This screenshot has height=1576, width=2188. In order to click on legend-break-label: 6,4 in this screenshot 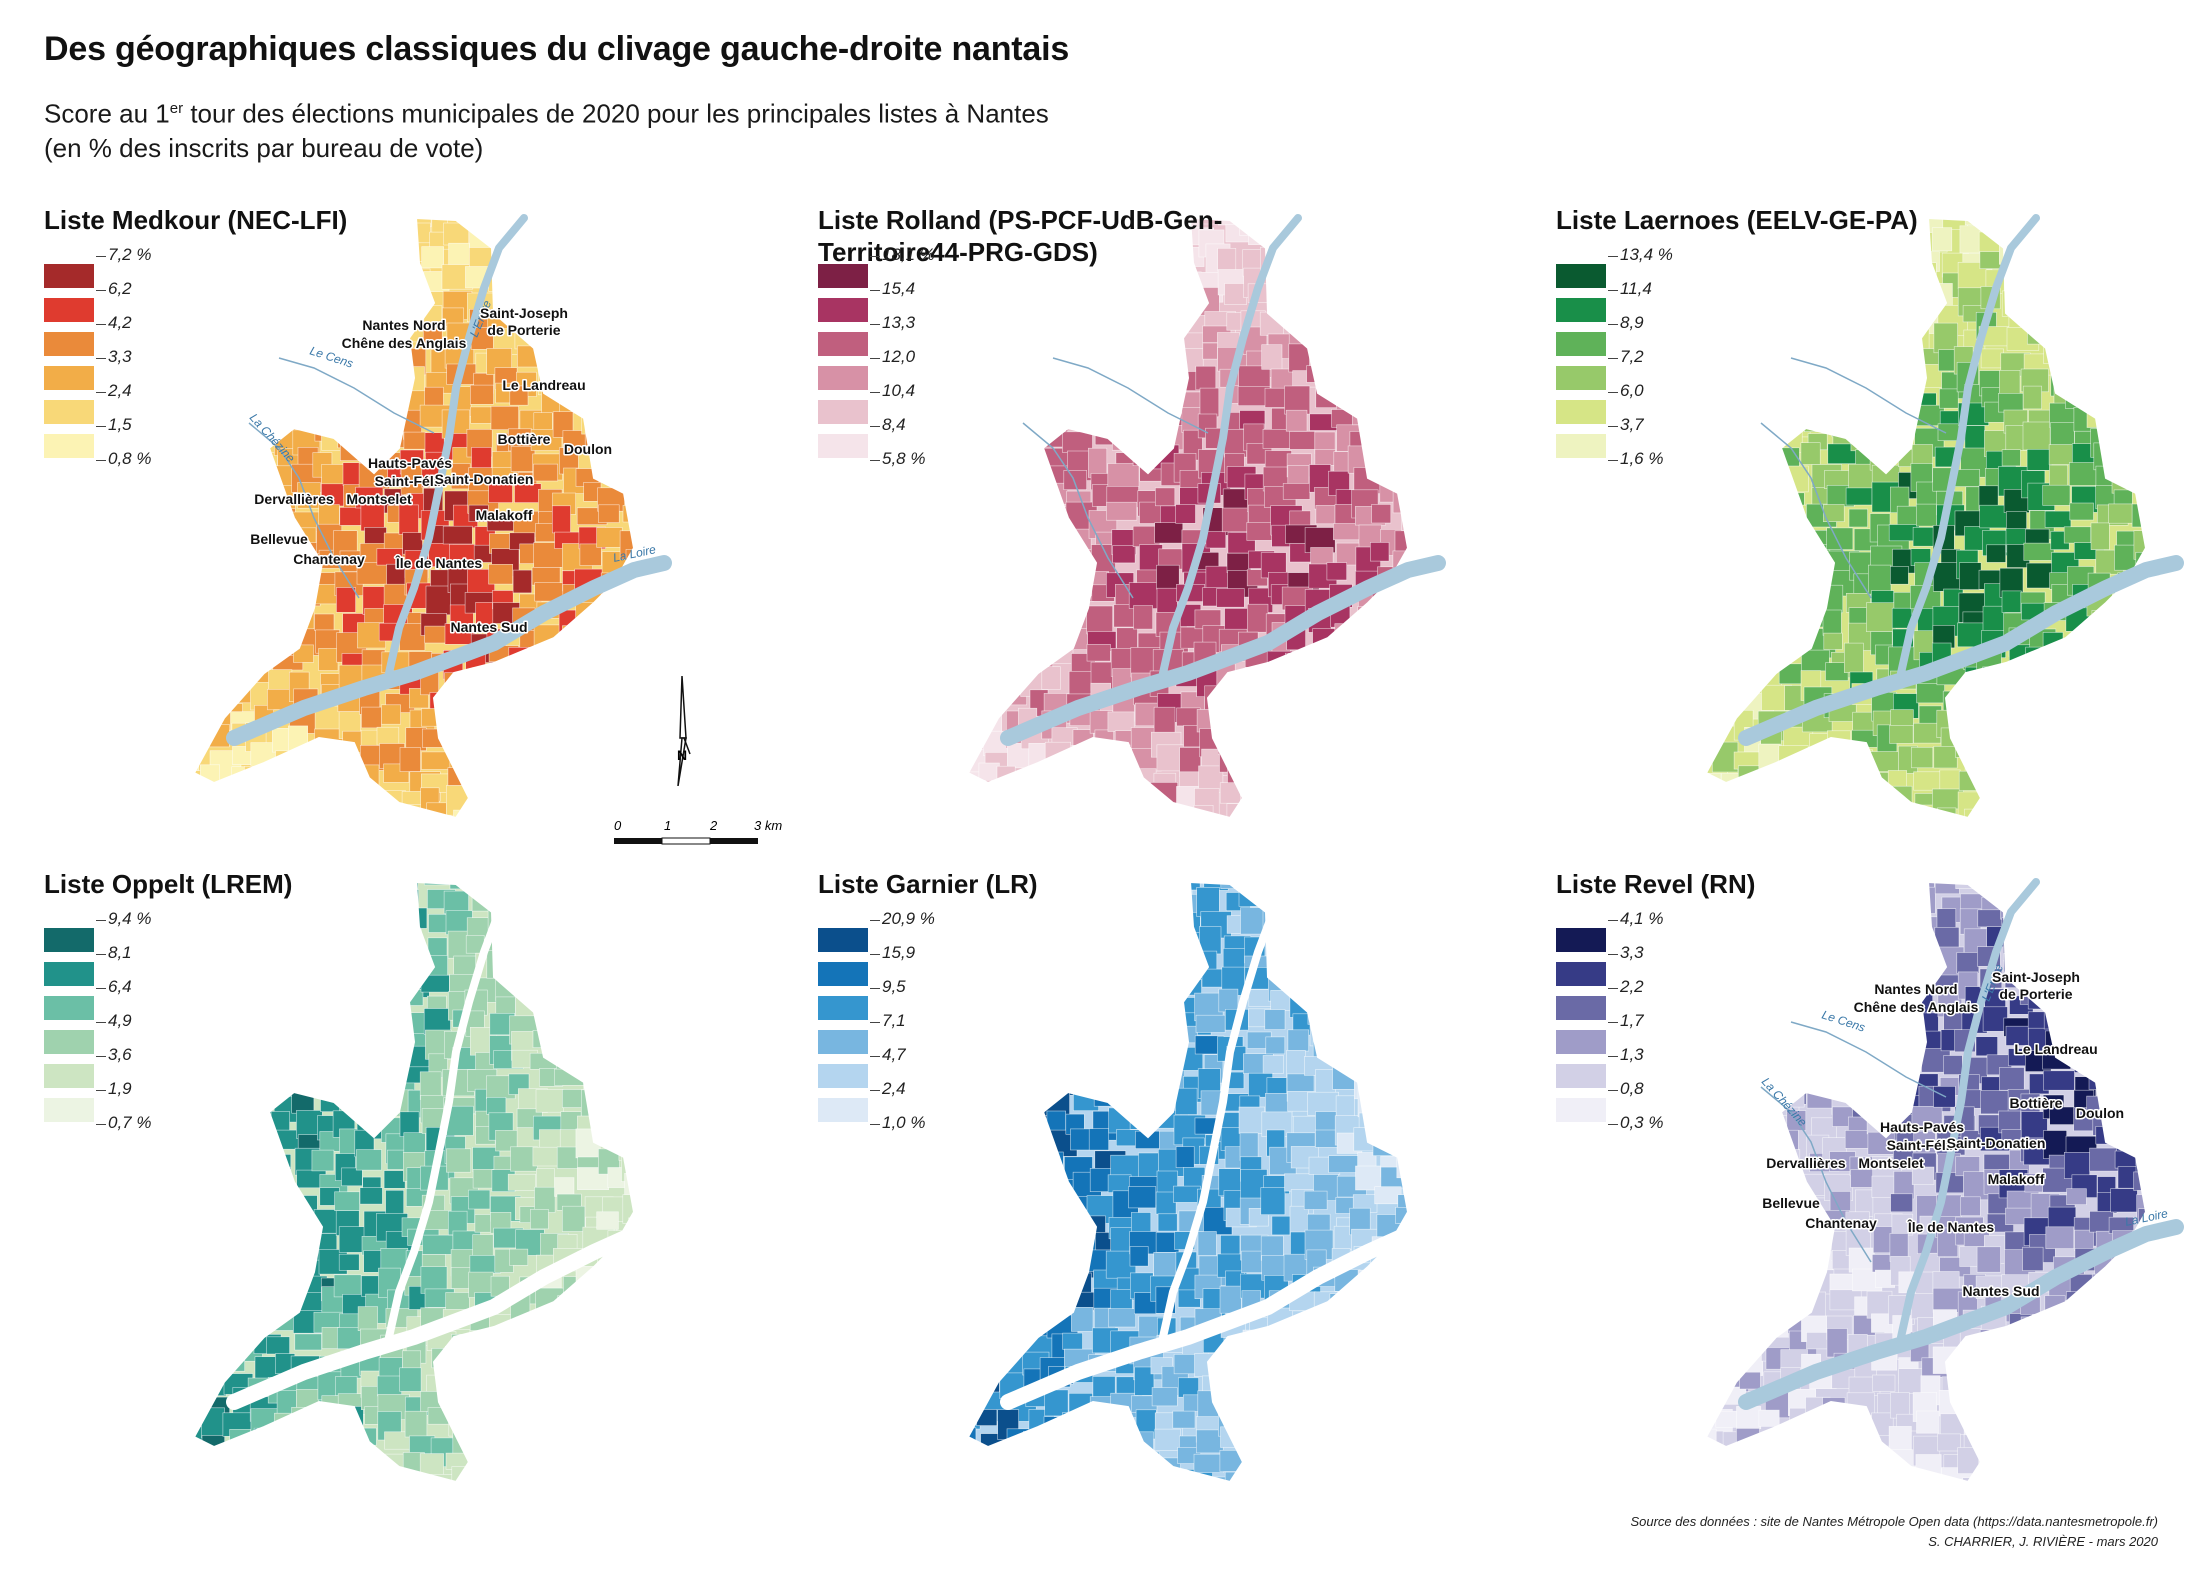, I will do `click(120, 986)`.